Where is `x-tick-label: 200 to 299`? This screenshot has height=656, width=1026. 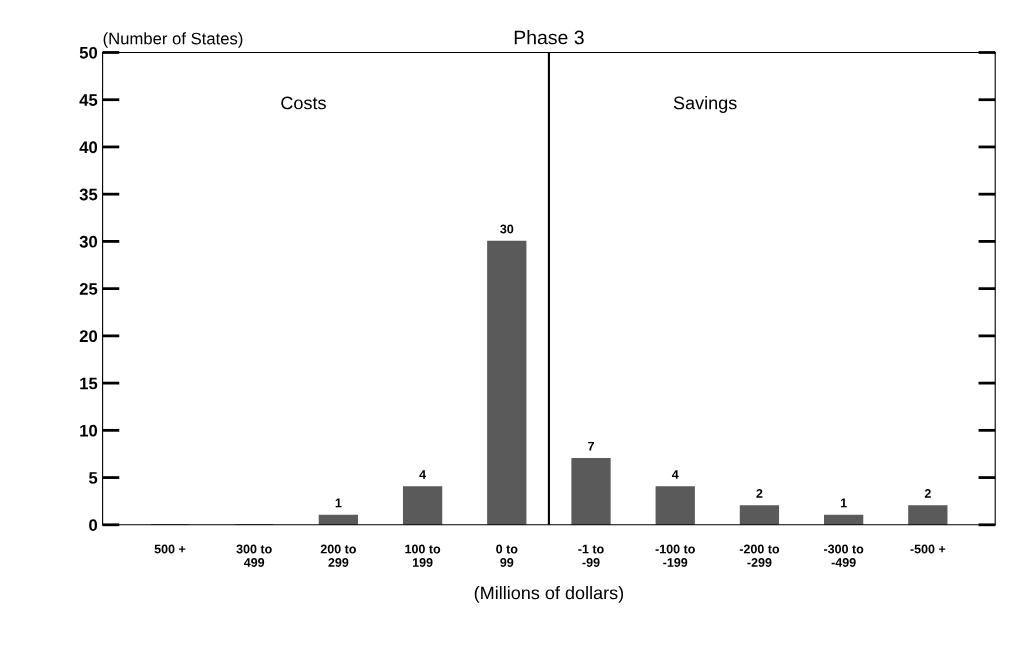
x-tick-label: 200 to 299 is located at coordinates (338, 555).